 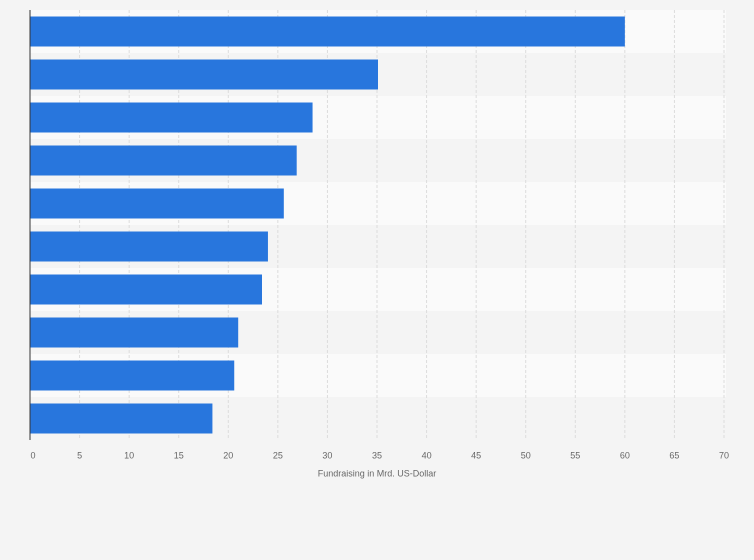 I want to click on x-tick-label: 0, so click(x=32, y=455).